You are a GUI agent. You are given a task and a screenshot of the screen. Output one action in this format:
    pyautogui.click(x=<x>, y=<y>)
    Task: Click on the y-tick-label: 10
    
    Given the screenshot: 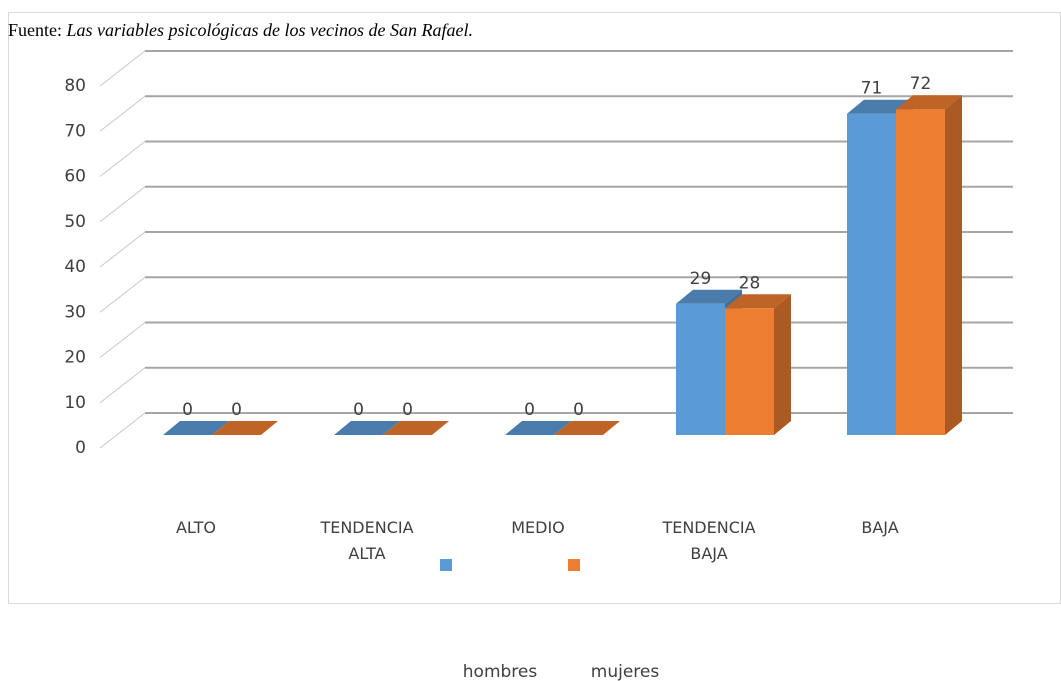 What is the action you would take?
    pyautogui.click(x=75, y=403)
    